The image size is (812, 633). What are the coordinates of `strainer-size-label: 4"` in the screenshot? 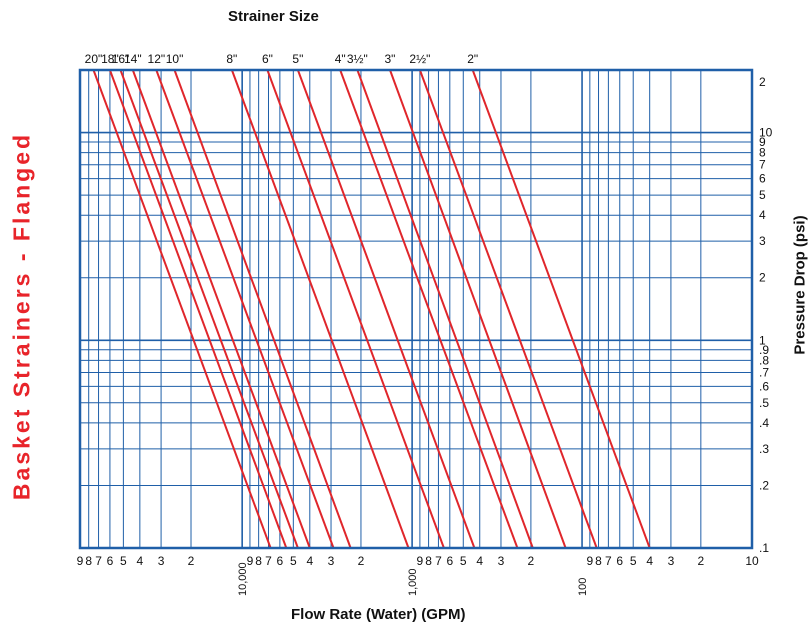 It's located at (340, 59).